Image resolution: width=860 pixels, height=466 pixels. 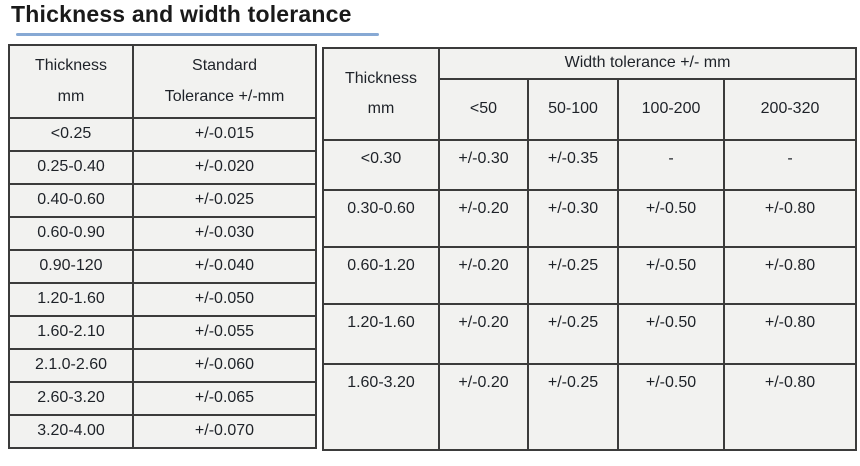 What do you see at coordinates (224, 332) in the screenshot?
I see `table-cell: +/-0.055` at bounding box center [224, 332].